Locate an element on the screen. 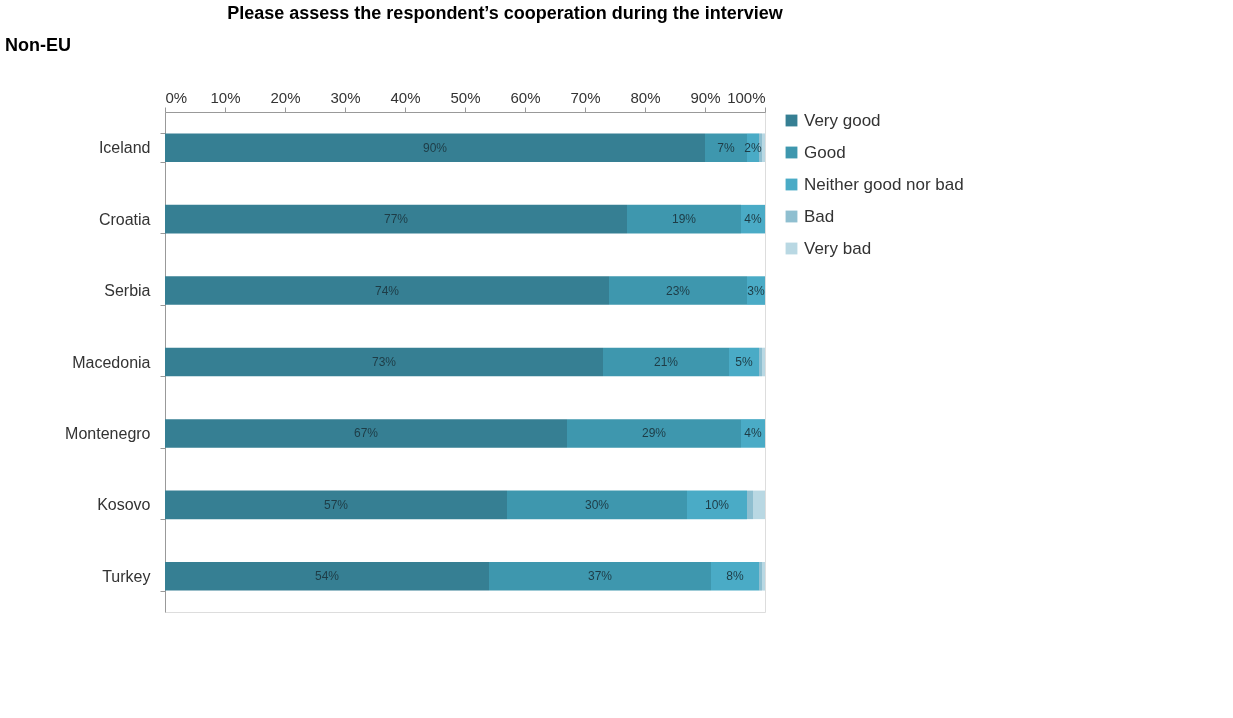  legend-label: Neither good nor bad is located at coordinates (884, 184).